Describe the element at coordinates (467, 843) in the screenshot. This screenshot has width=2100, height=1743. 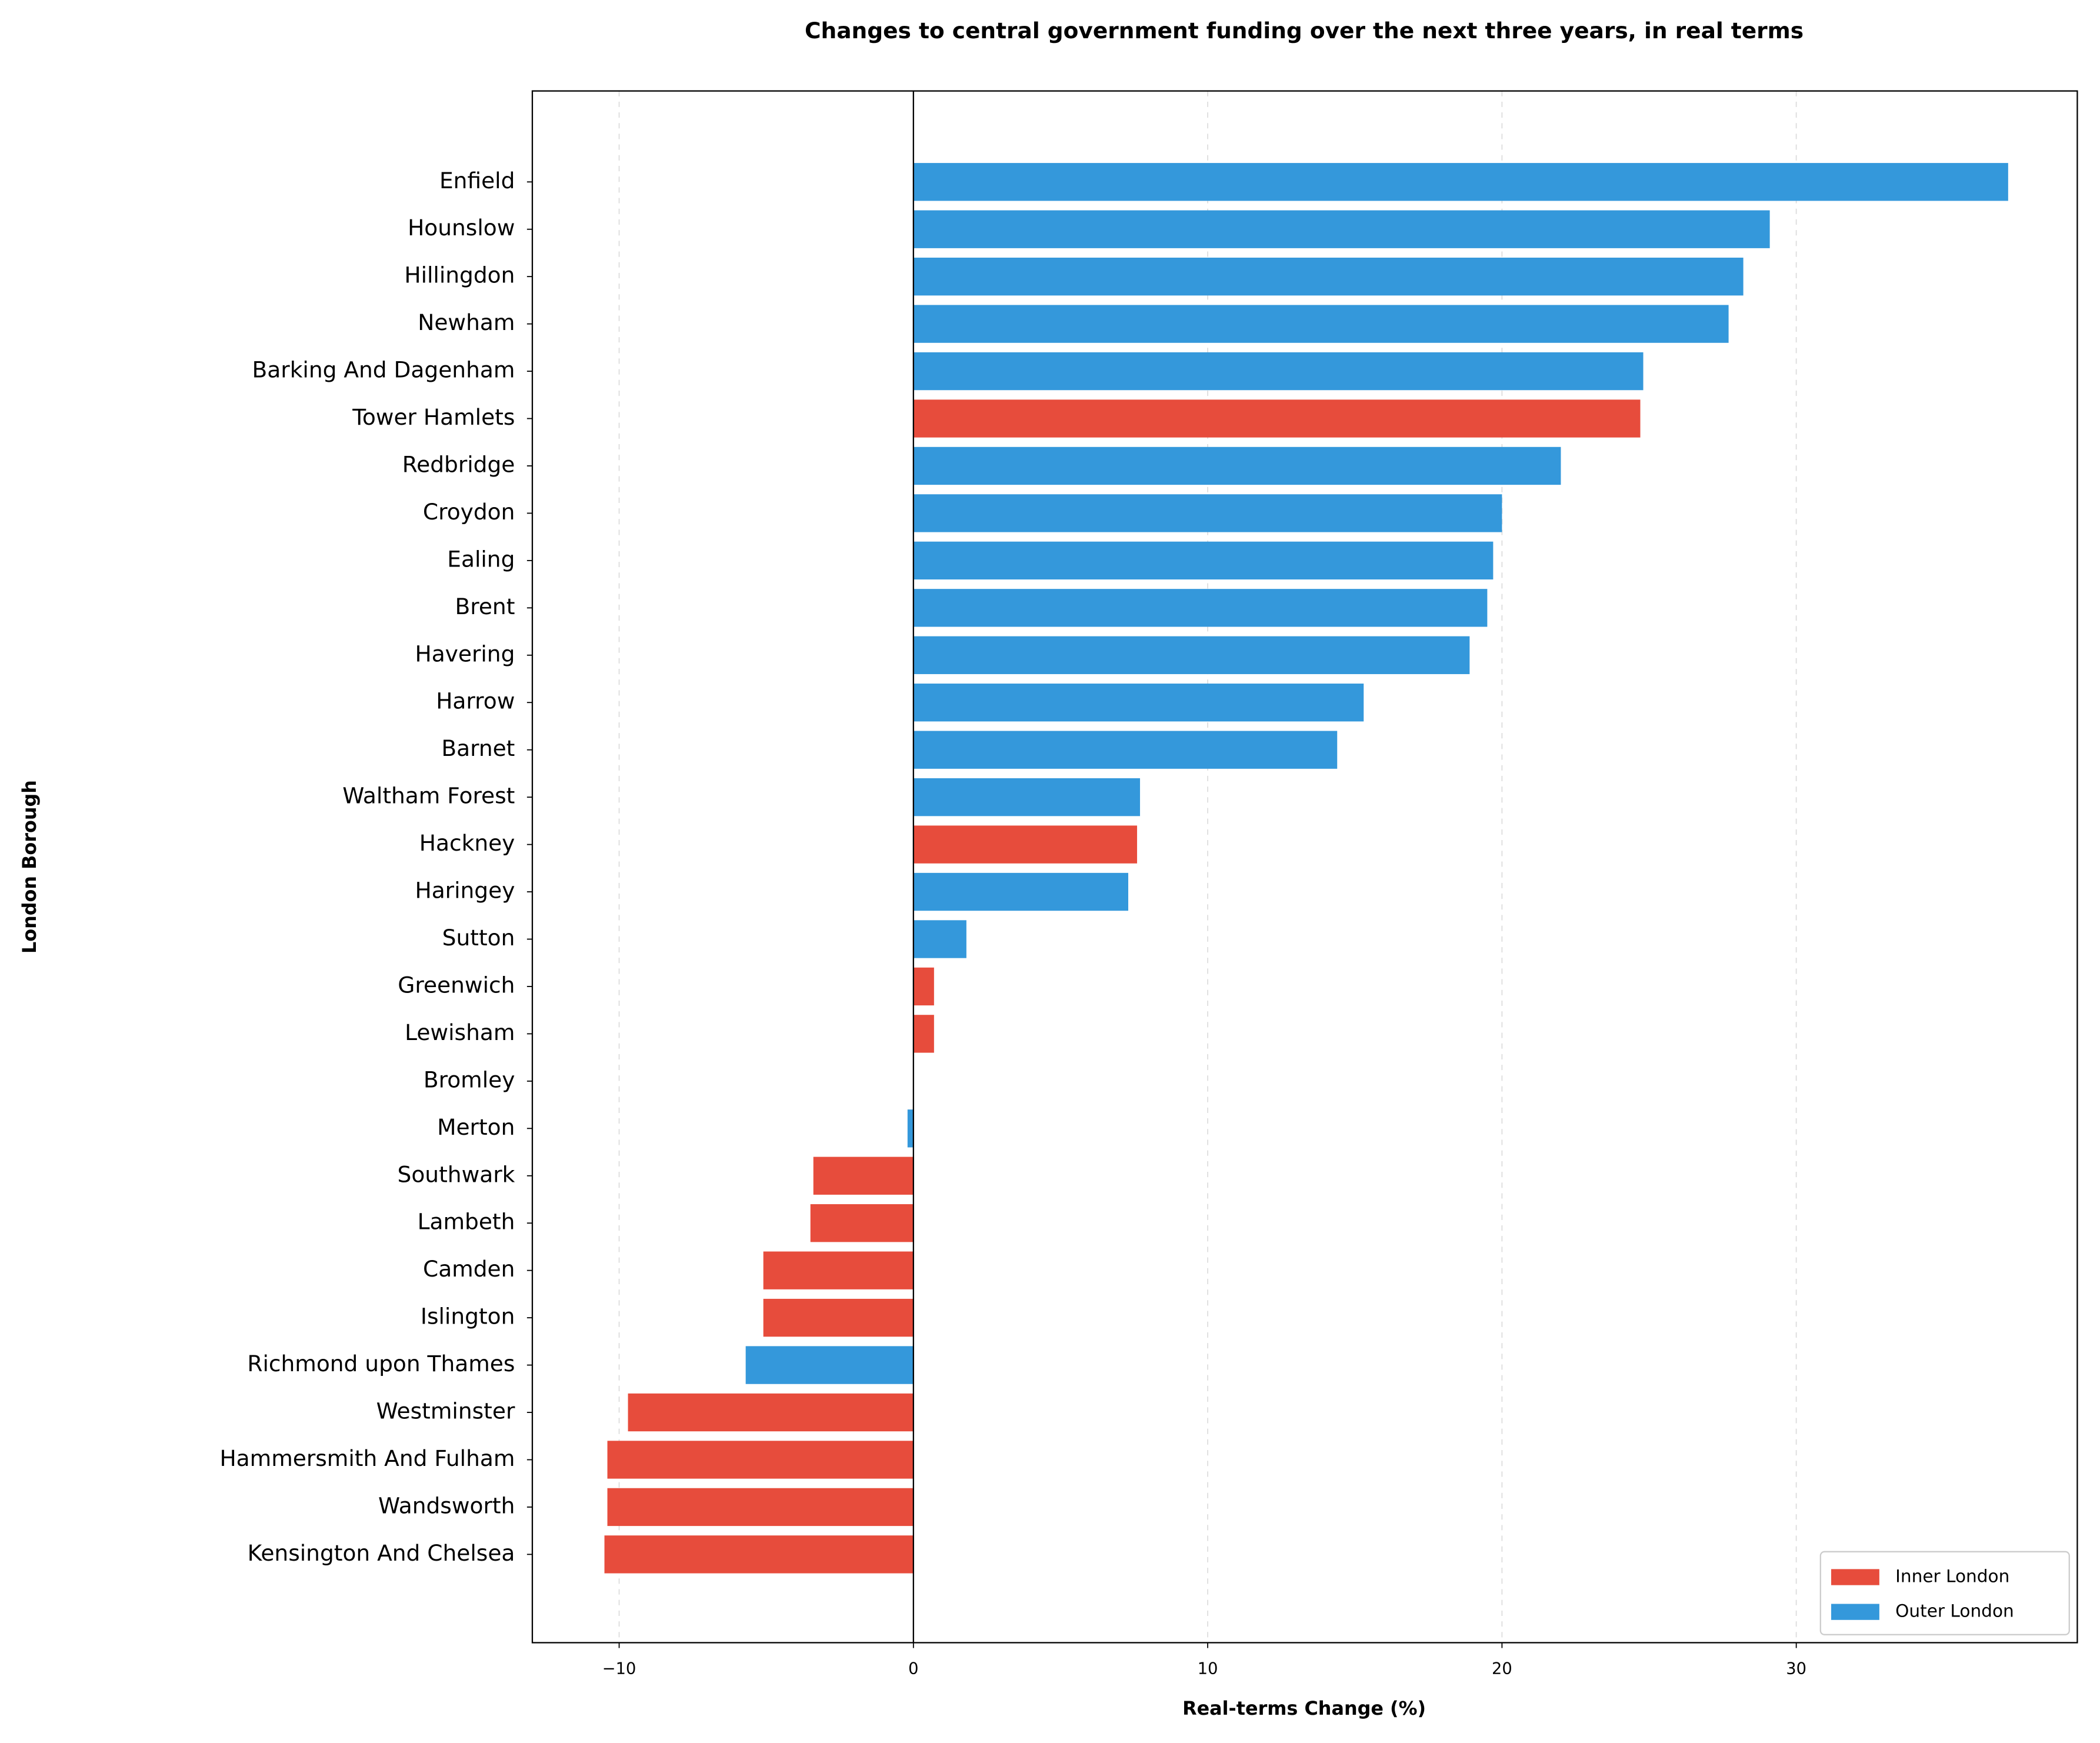
I see `y-tick-label: Hackney` at that location.